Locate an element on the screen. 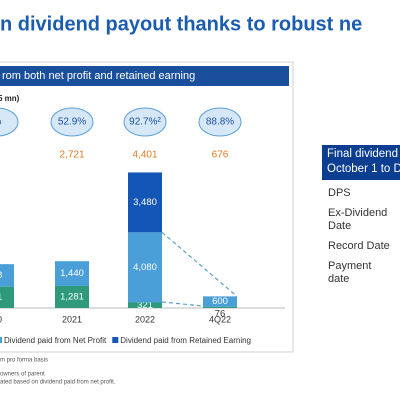 The width and height of the screenshot is (400, 400). data-label: 41 is located at coordinates (1, 297).